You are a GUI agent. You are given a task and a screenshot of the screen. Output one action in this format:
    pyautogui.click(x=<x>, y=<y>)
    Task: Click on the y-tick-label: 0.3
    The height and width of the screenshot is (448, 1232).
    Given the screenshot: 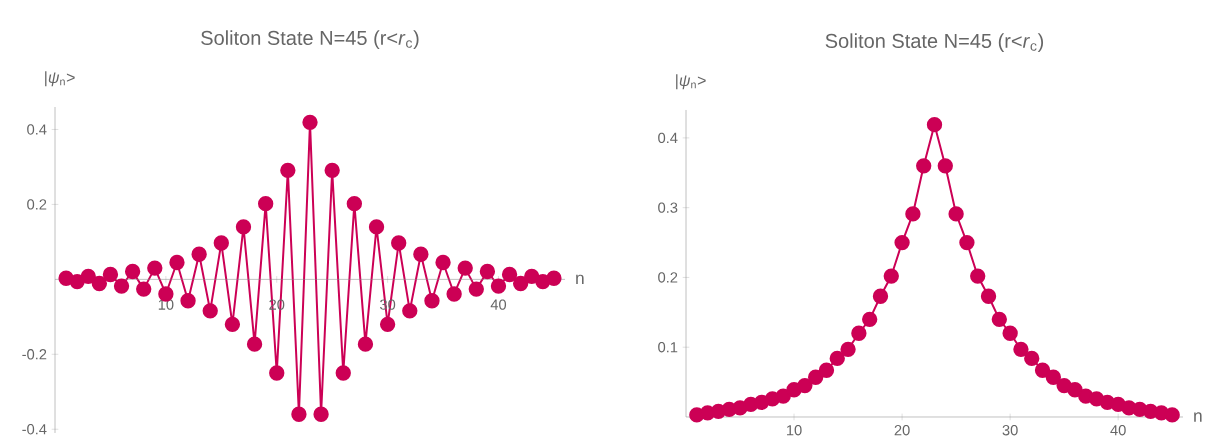 What is the action you would take?
    pyautogui.click(x=668, y=207)
    